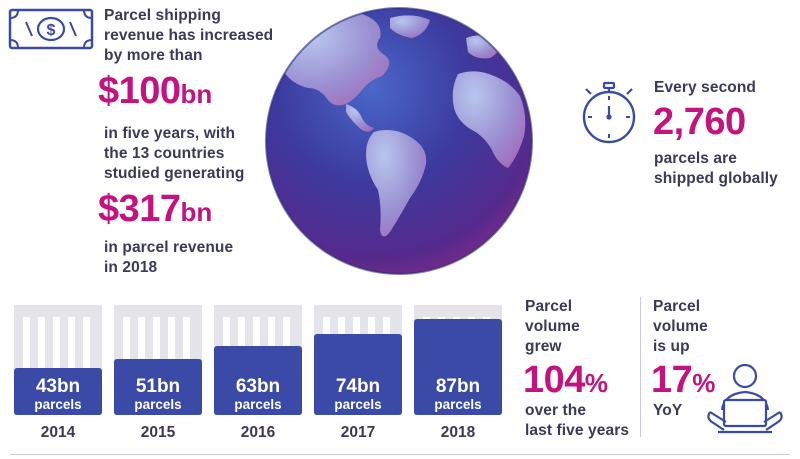 The height and width of the screenshot is (459, 800). What do you see at coordinates (596, 383) in the screenshot?
I see `volume-growth-unit: %` at bounding box center [596, 383].